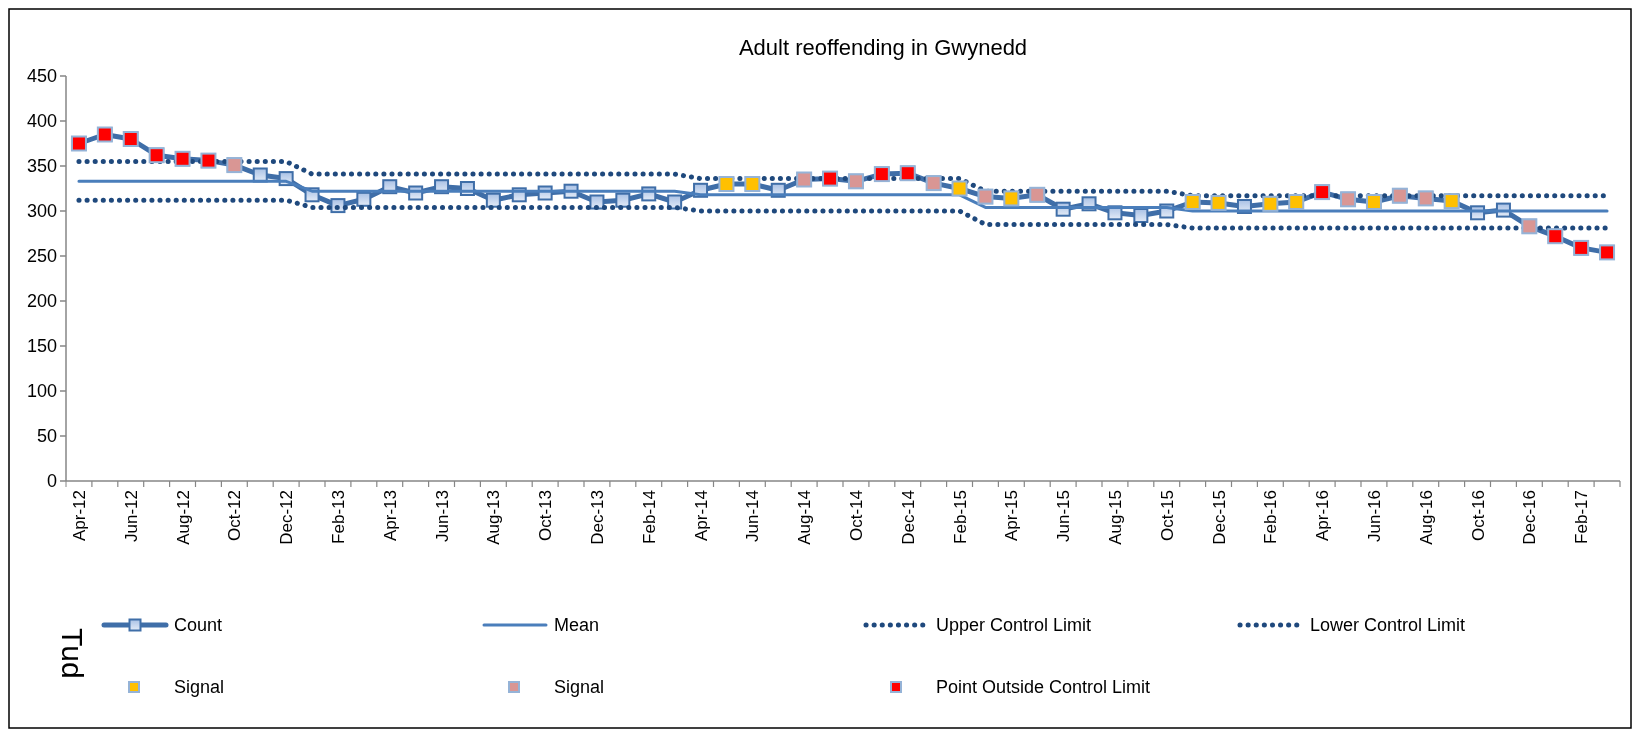 The width and height of the screenshot is (1640, 737). I want to click on x-tick-label: Aug-16, so click(1426, 517).